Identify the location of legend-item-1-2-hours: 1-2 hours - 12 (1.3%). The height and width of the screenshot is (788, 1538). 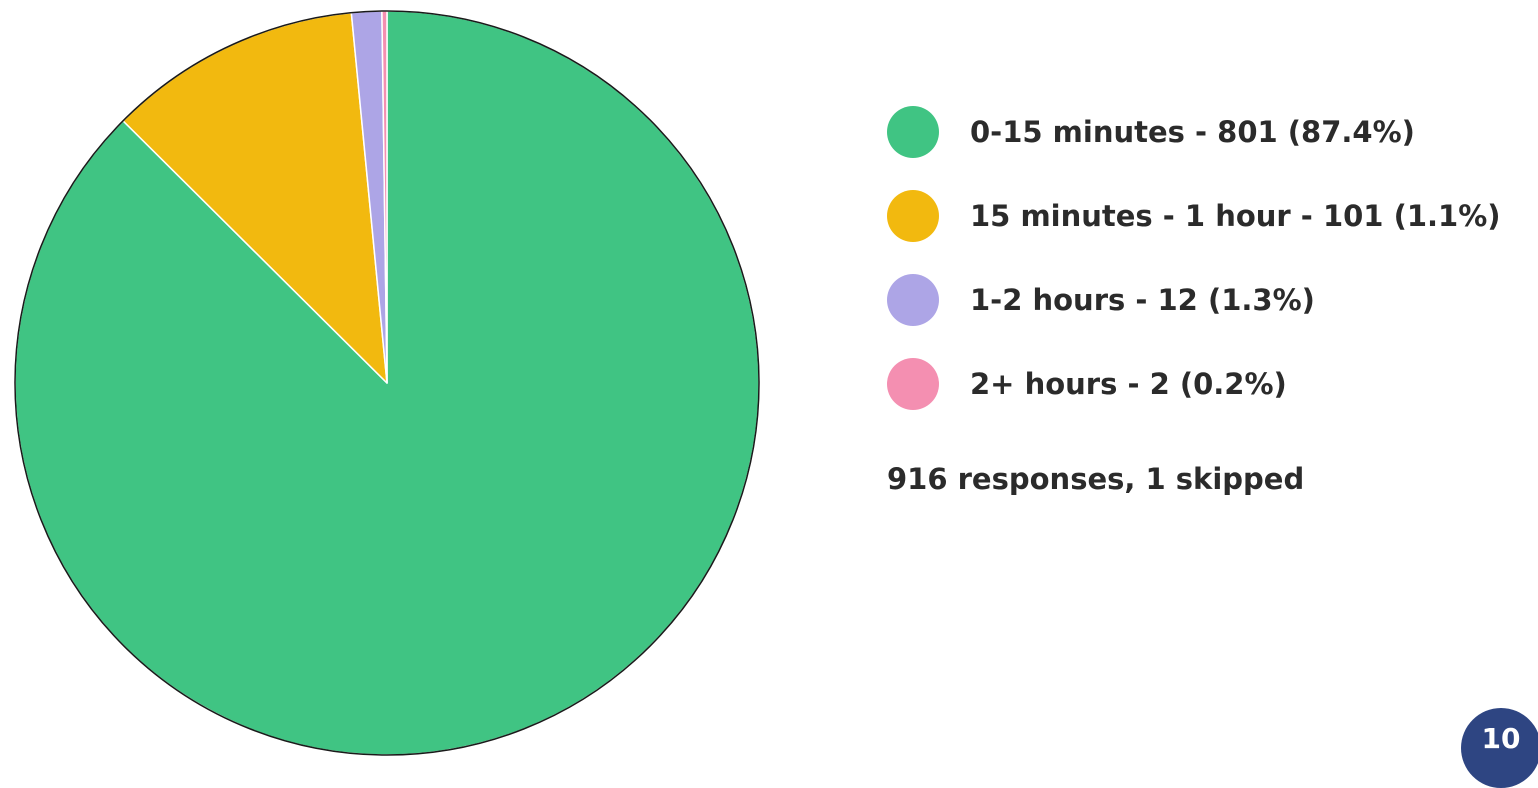
(1194, 300).